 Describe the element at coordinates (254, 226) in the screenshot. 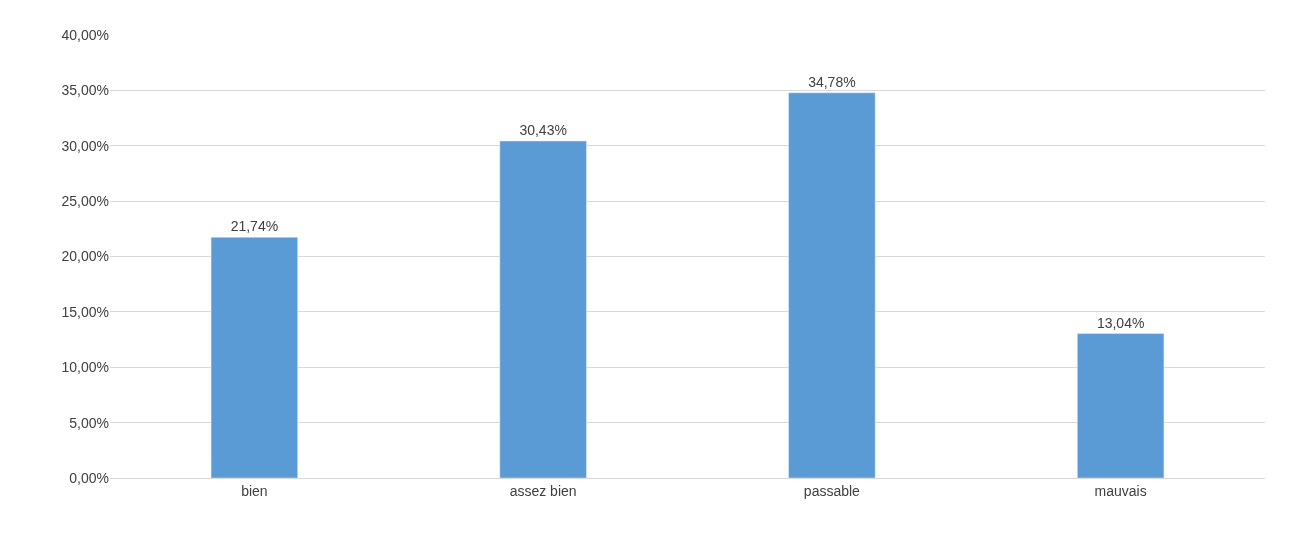

I see `data-label: 21,74%` at that location.